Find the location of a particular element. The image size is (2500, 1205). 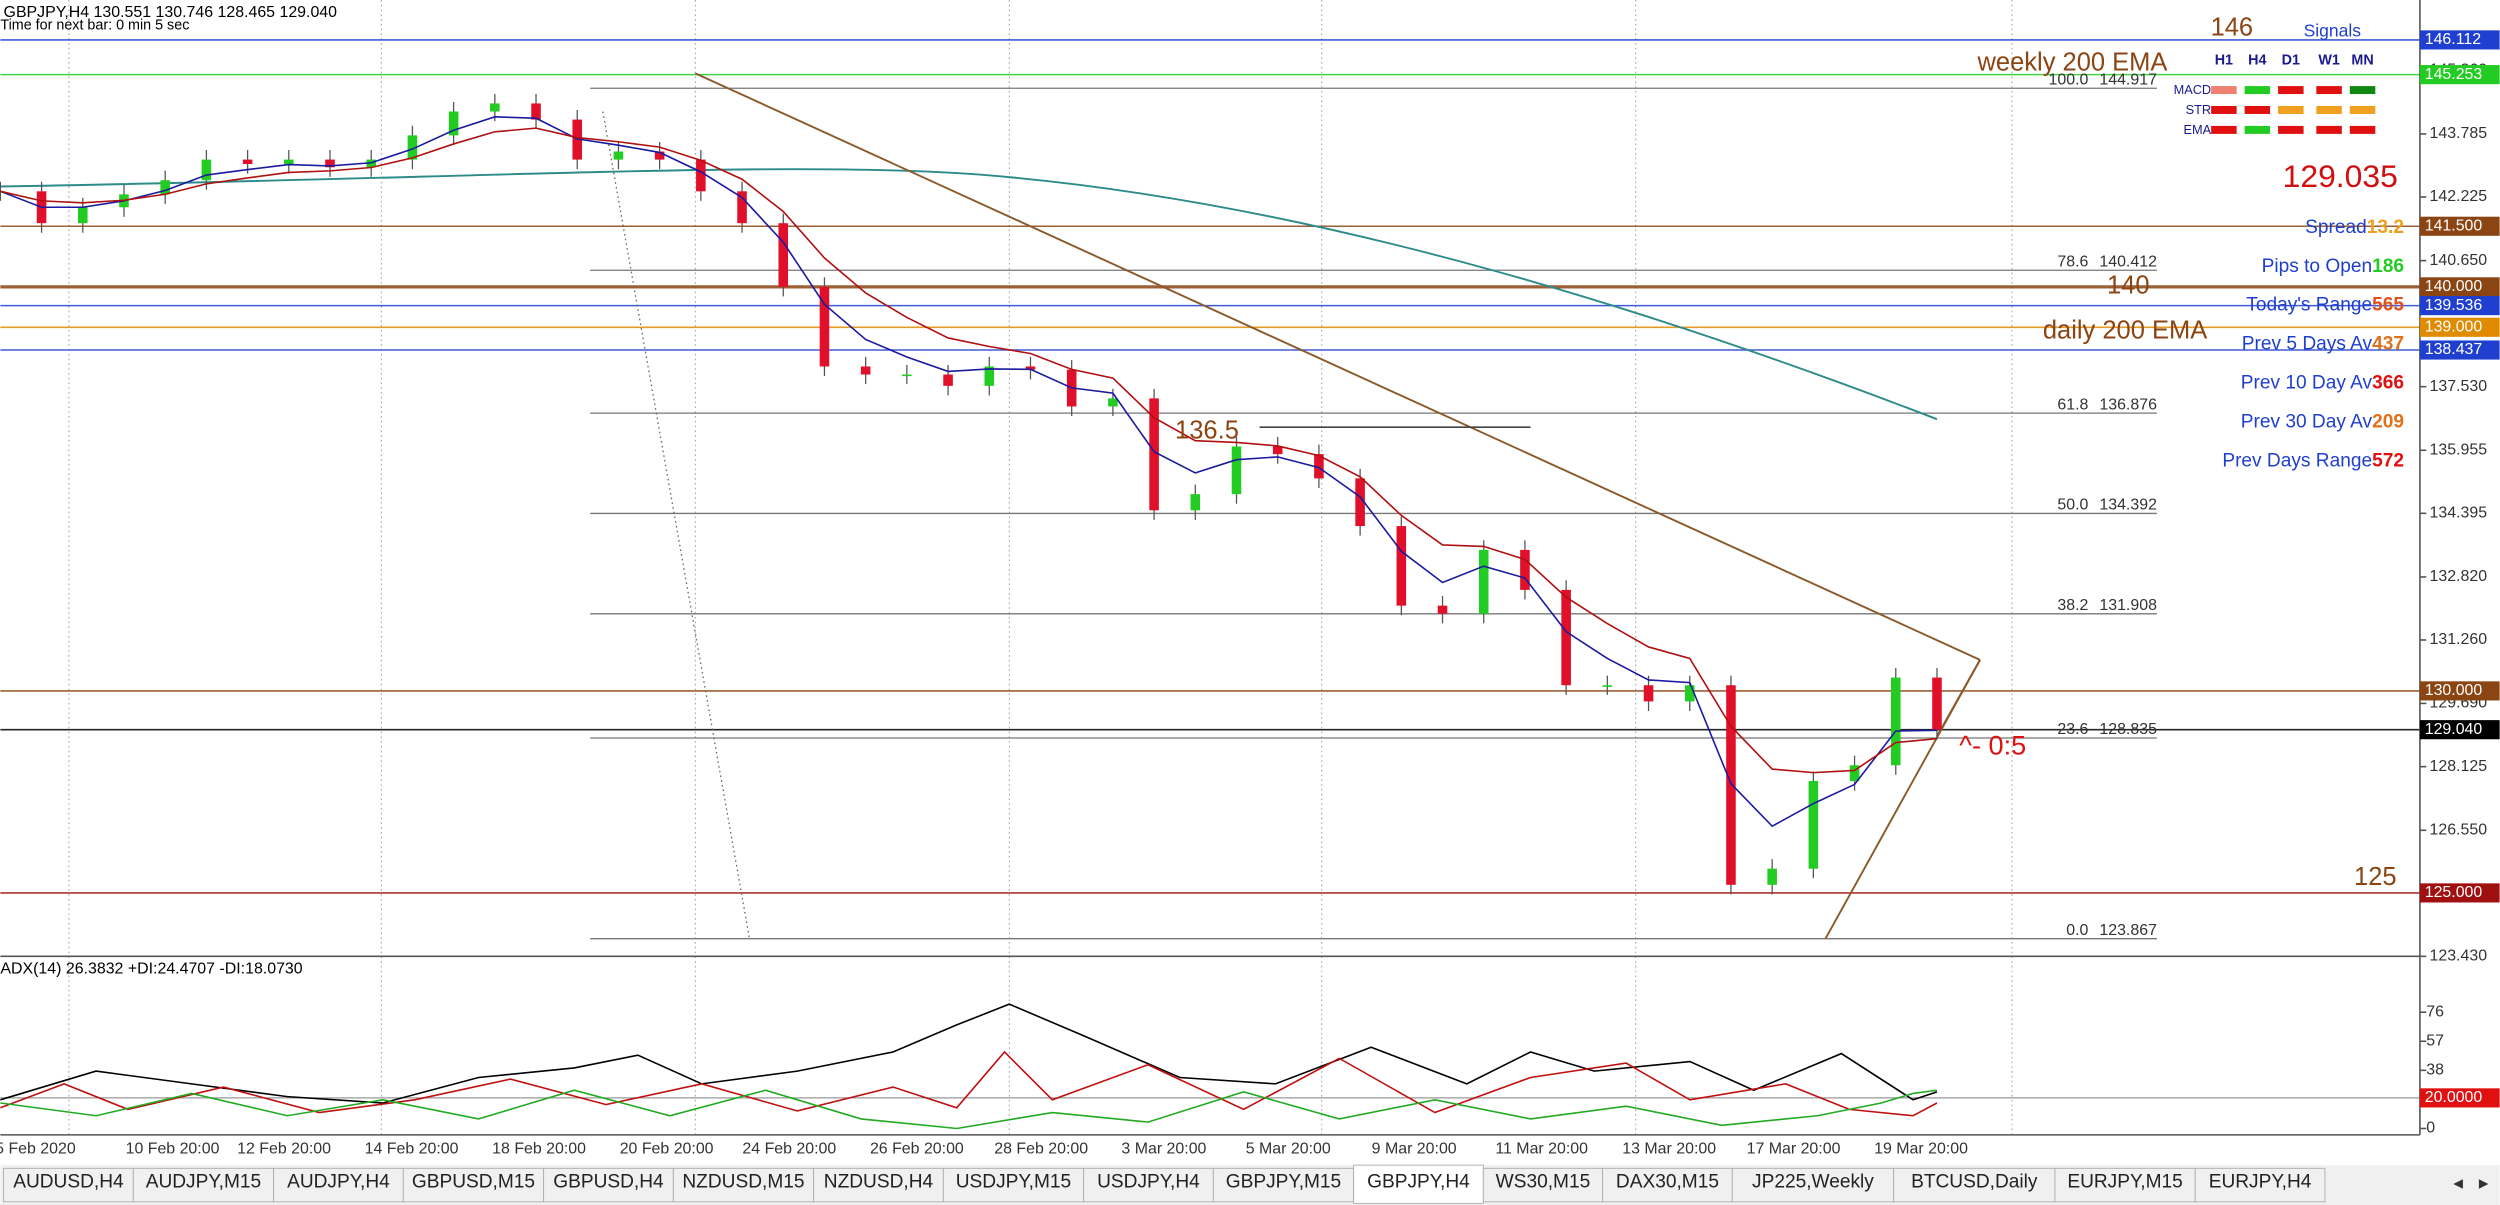

stat-label: Spread is located at coordinates (2336, 227).